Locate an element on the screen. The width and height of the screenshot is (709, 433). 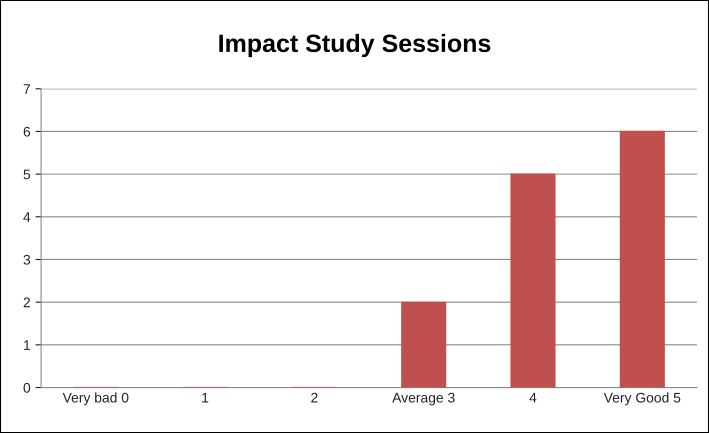
y-tick-label: 6 is located at coordinates (27, 131).